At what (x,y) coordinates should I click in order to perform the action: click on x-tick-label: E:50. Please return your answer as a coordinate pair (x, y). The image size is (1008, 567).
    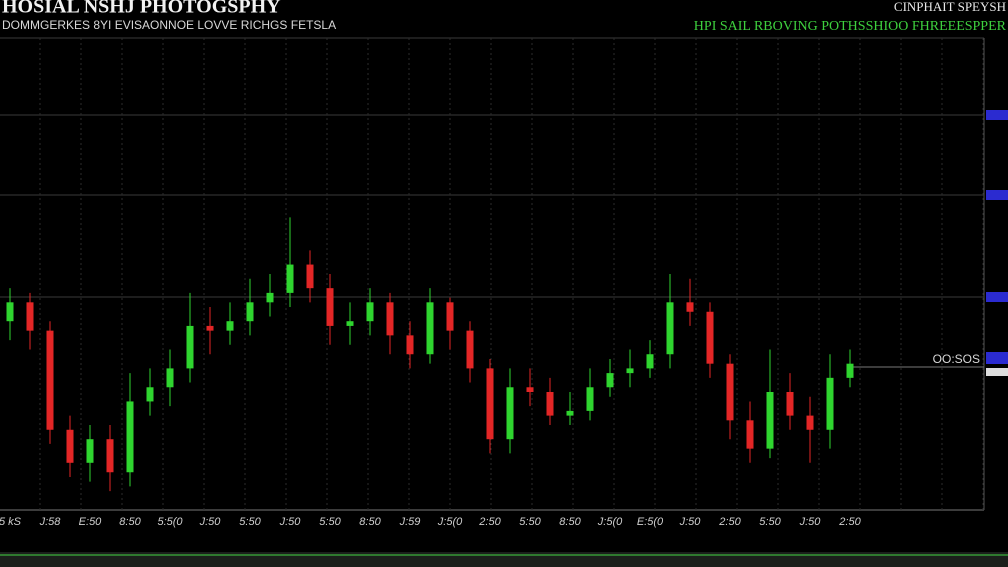
    Looking at the image, I should click on (91, 522).